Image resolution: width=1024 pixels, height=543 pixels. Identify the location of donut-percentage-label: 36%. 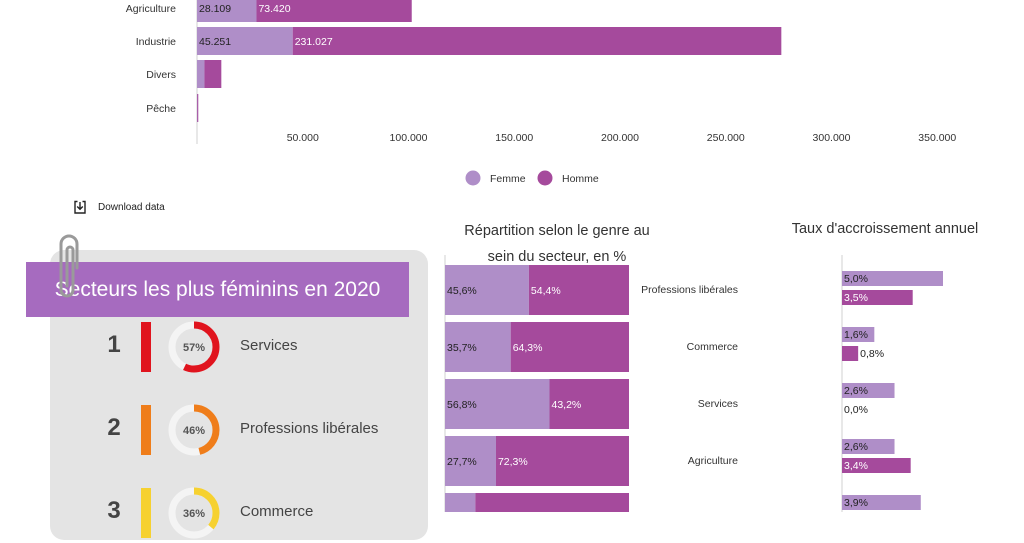
(194, 514).